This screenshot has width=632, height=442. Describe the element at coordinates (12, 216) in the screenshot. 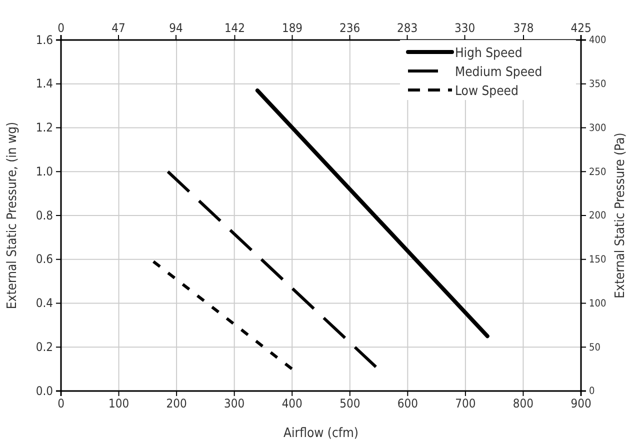

I see `y-axis-title: External Static Pressure, (in wg)` at that location.